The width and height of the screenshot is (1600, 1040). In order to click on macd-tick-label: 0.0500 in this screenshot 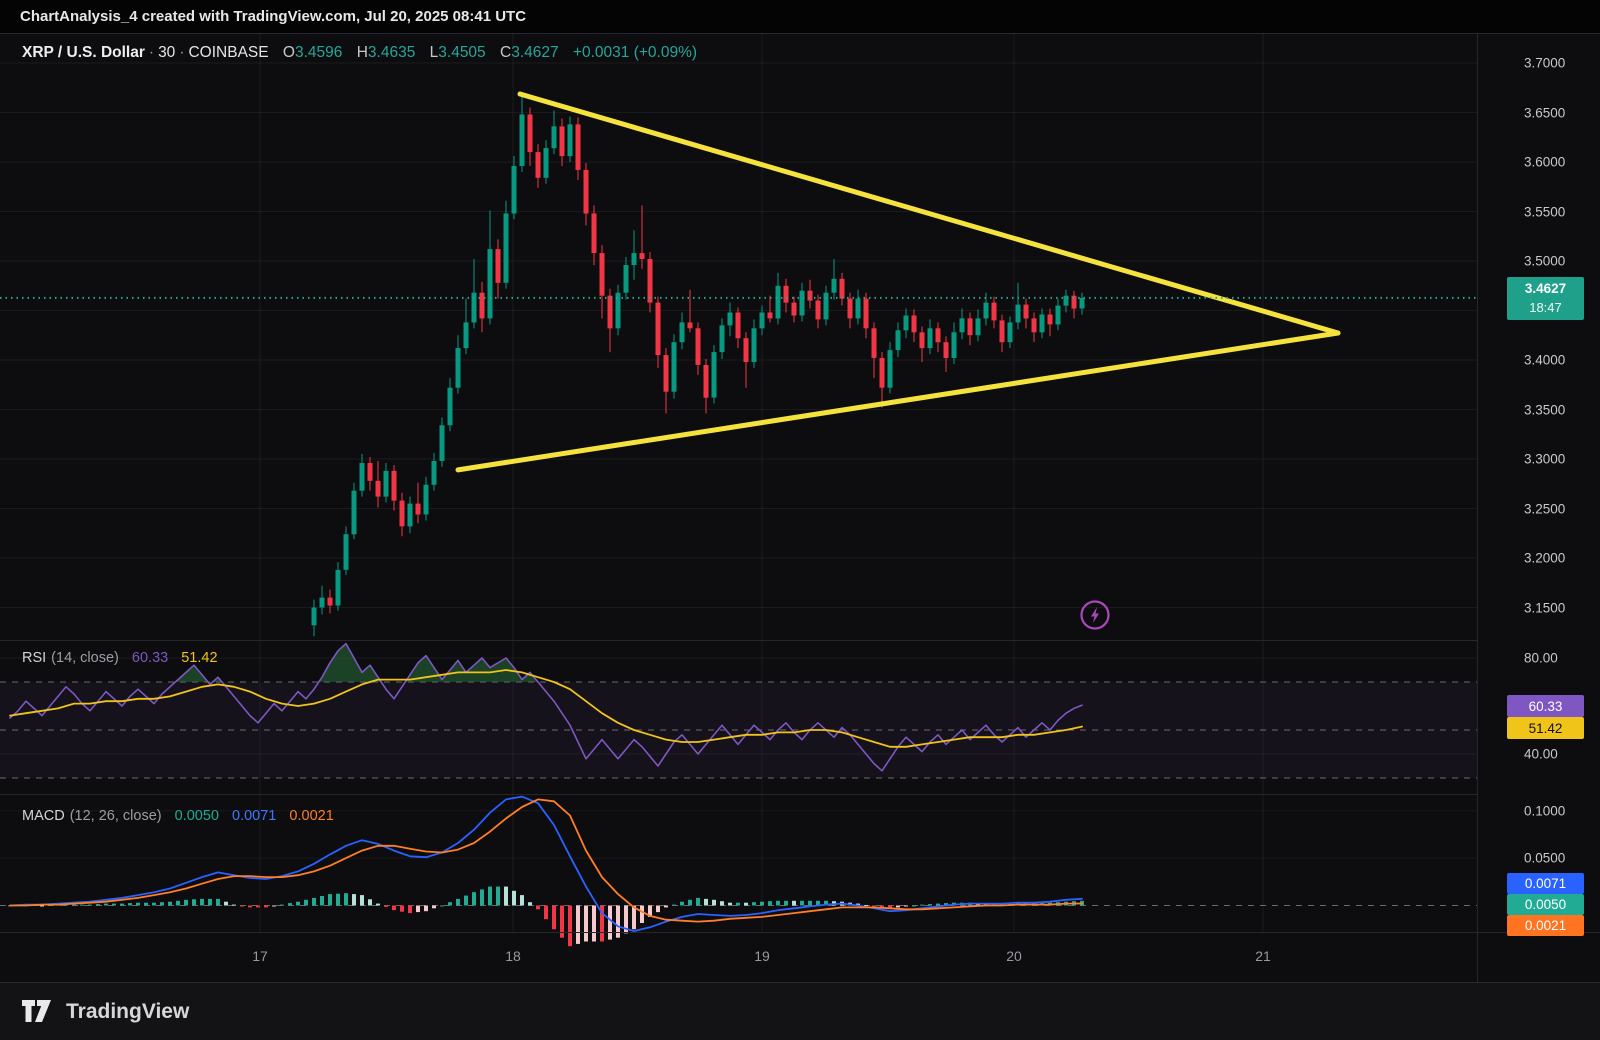, I will do `click(1545, 858)`.